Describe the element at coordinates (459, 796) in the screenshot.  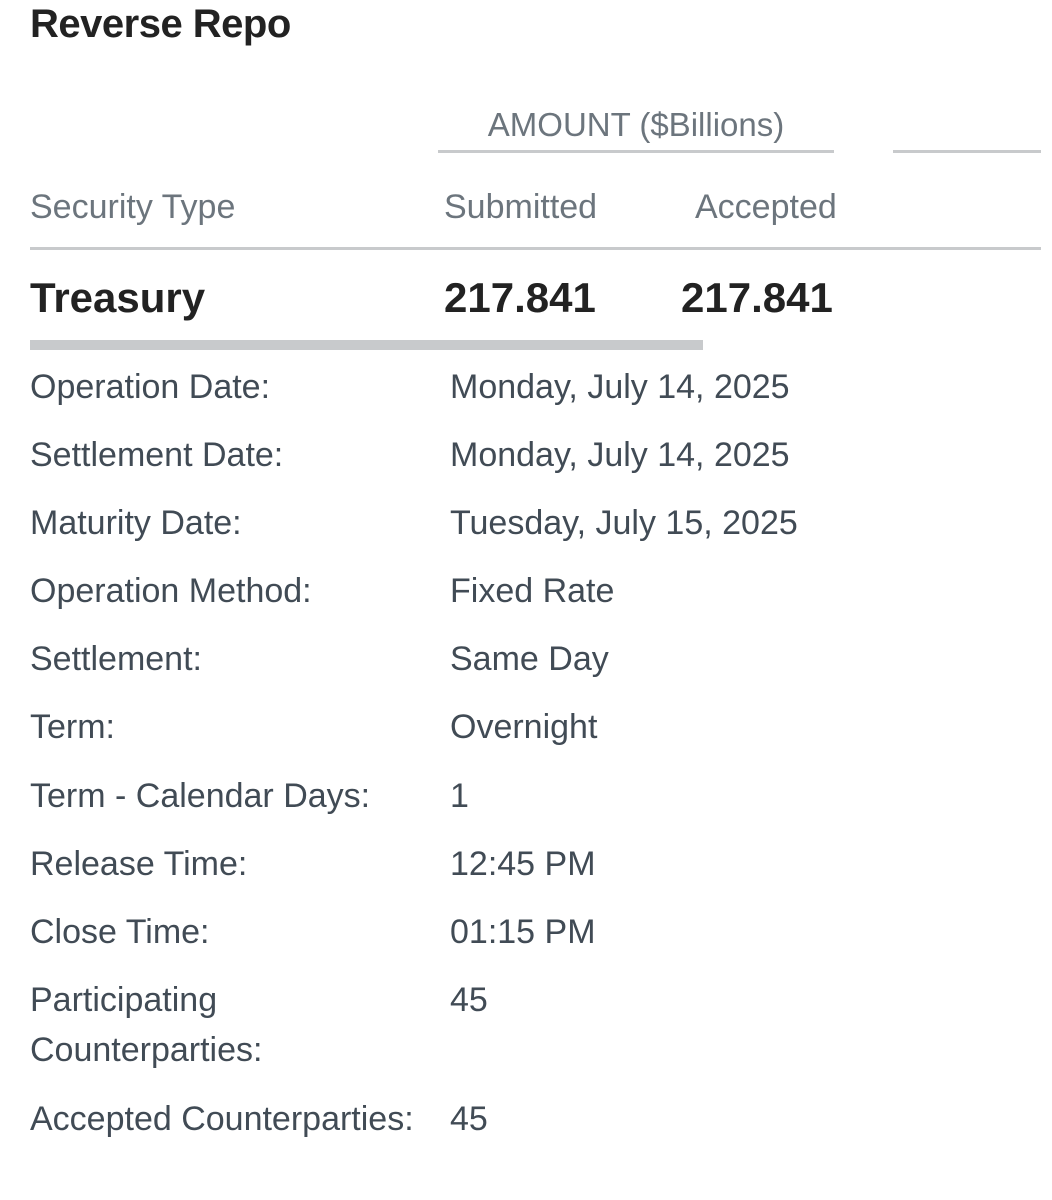
I see `detail-value: 1` at that location.